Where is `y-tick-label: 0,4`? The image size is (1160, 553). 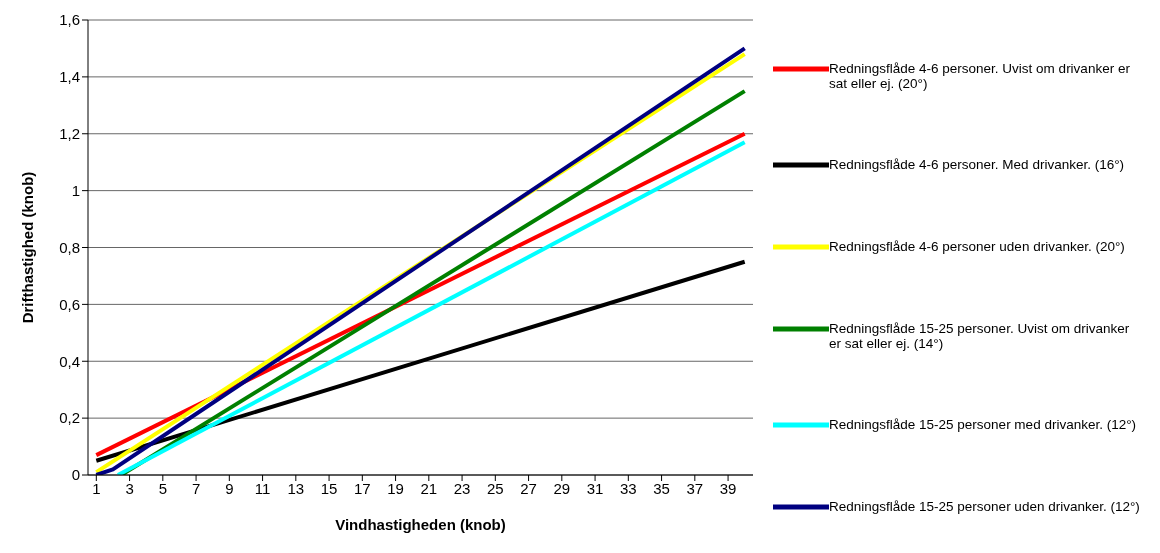
y-tick-label: 0,4 is located at coordinates (69, 361).